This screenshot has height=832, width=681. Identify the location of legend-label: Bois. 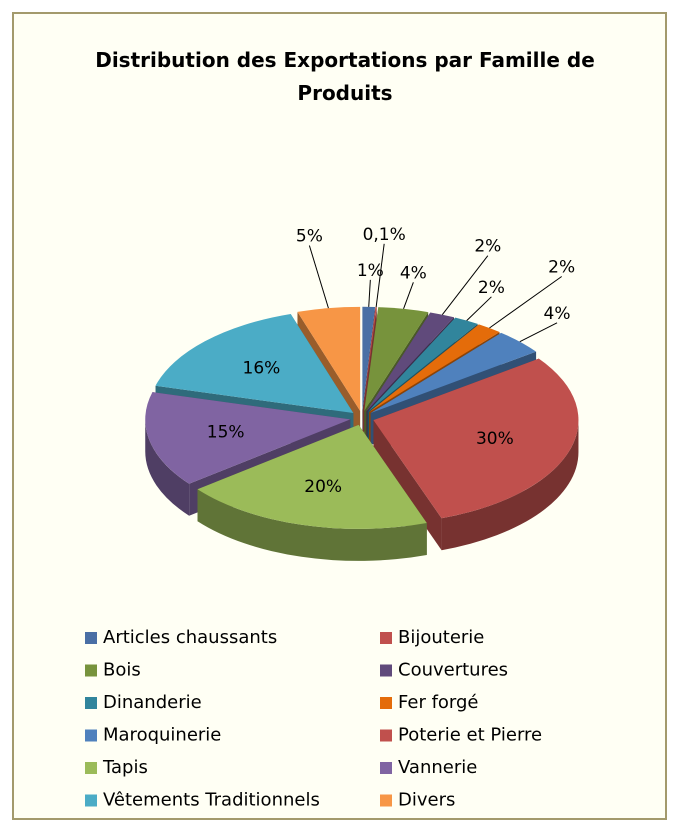
(122, 670).